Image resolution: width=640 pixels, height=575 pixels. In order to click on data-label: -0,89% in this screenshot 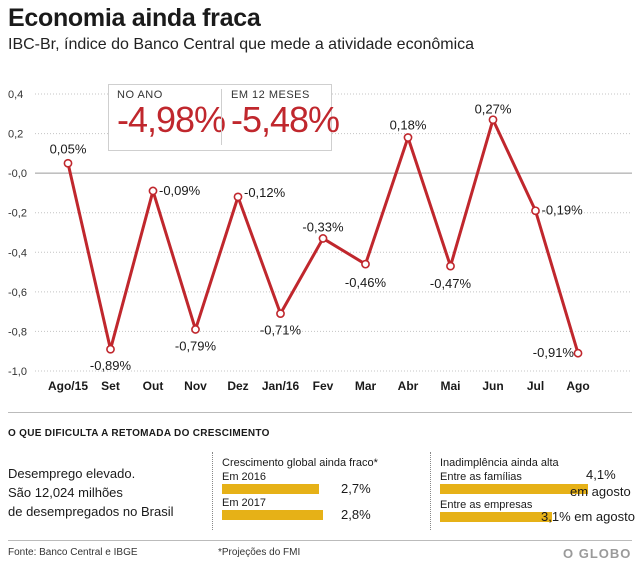, I will do `click(111, 365)`.